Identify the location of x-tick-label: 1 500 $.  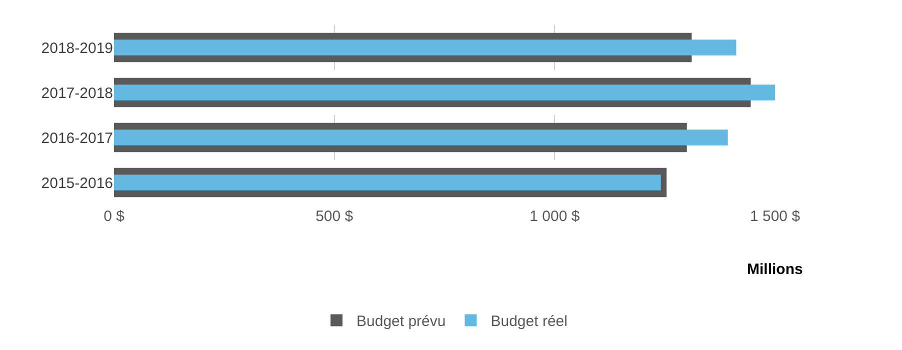
(775, 216).